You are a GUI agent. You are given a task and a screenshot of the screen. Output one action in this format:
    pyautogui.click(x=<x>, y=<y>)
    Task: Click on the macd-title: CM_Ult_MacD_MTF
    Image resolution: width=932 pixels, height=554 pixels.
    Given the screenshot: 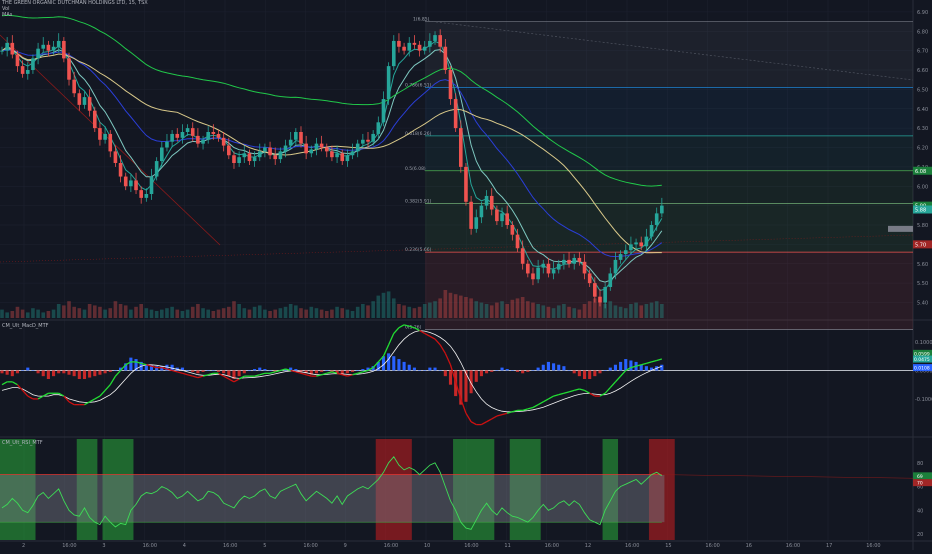 What is the action you would take?
    pyautogui.click(x=25, y=326)
    